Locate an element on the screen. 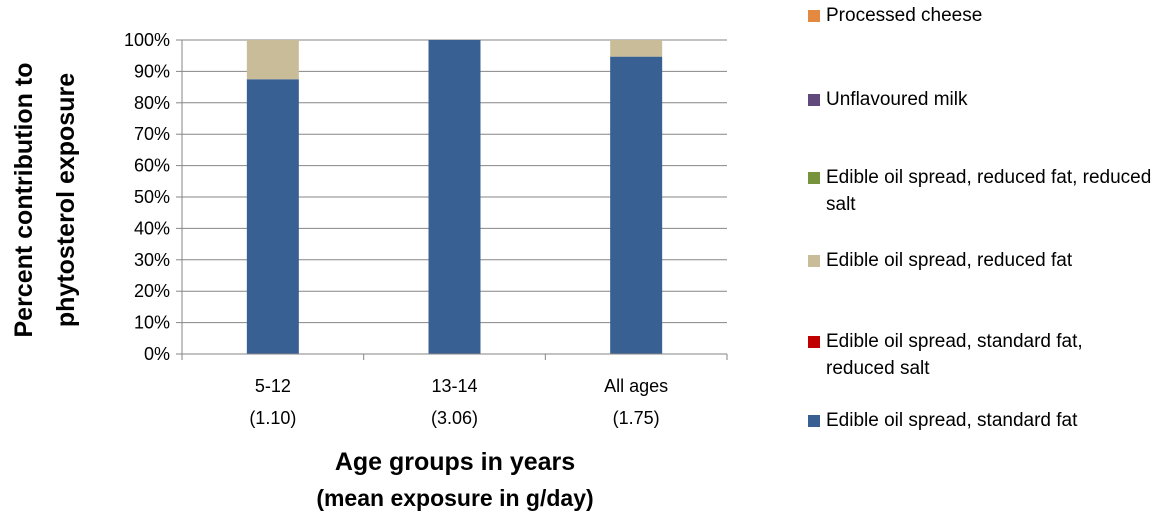 The width and height of the screenshot is (1154, 515). y-tick-label: 20% is located at coordinates (152, 291).